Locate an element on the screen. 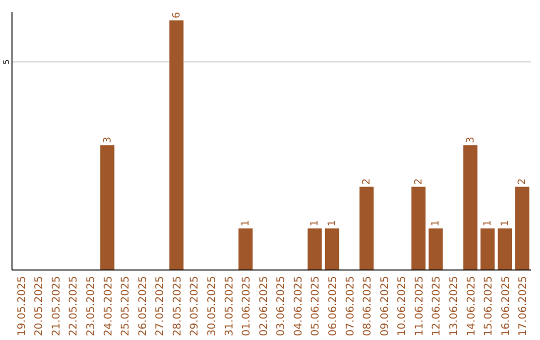 This screenshot has width=540, height=340. x-tick-label: 24.05.2025 is located at coordinates (108, 306).